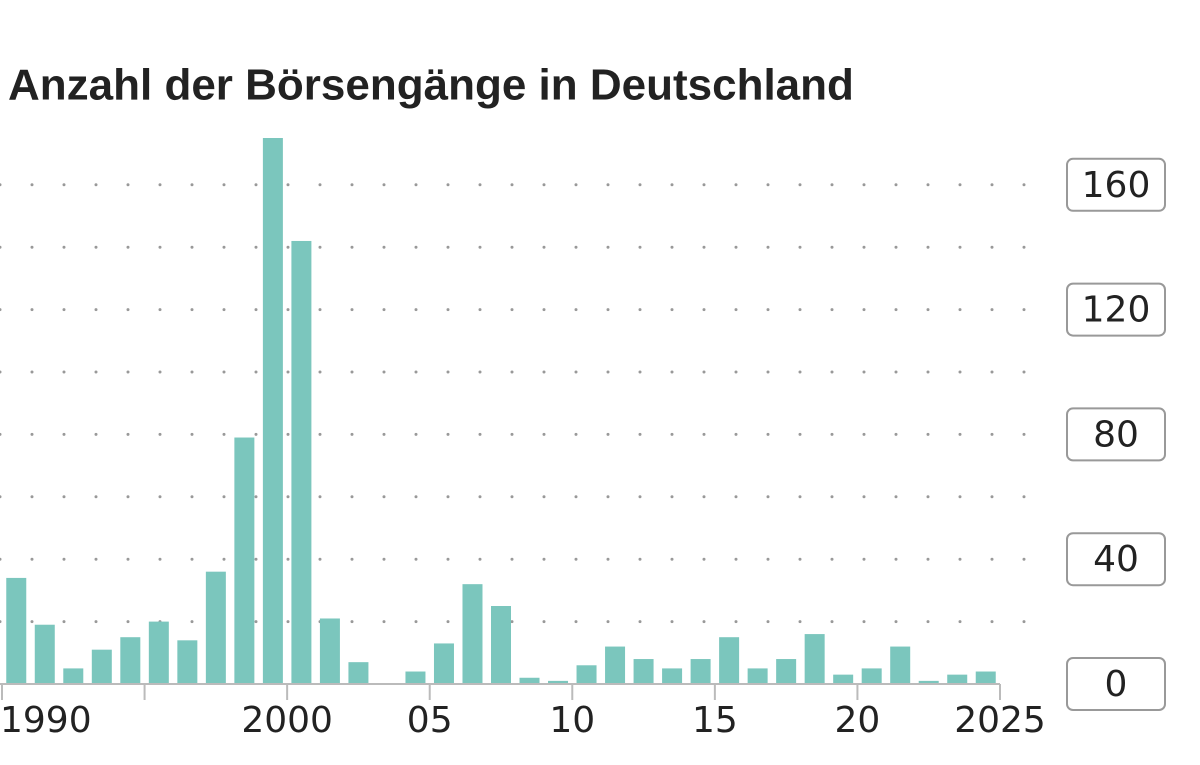  I want to click on y-tick-label: 0, so click(1116, 684).